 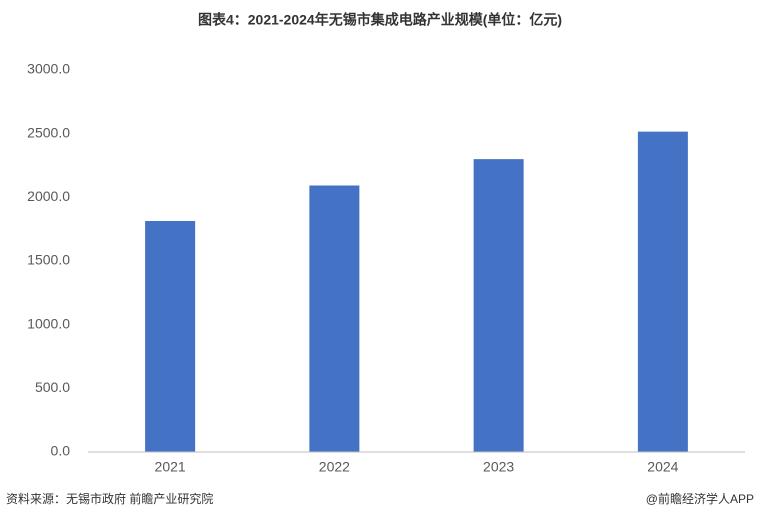 What do you see at coordinates (48, 260) in the screenshot?
I see `y-tick-label: 1500.0` at bounding box center [48, 260].